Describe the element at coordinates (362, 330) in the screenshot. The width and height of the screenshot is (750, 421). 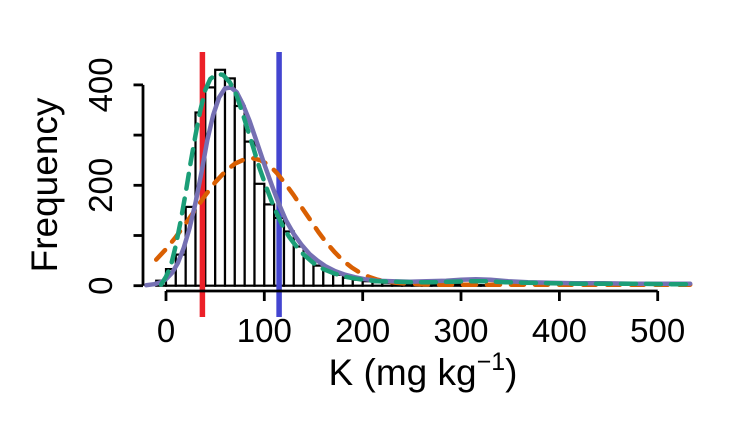
I see `x-tick-label: 200` at that location.